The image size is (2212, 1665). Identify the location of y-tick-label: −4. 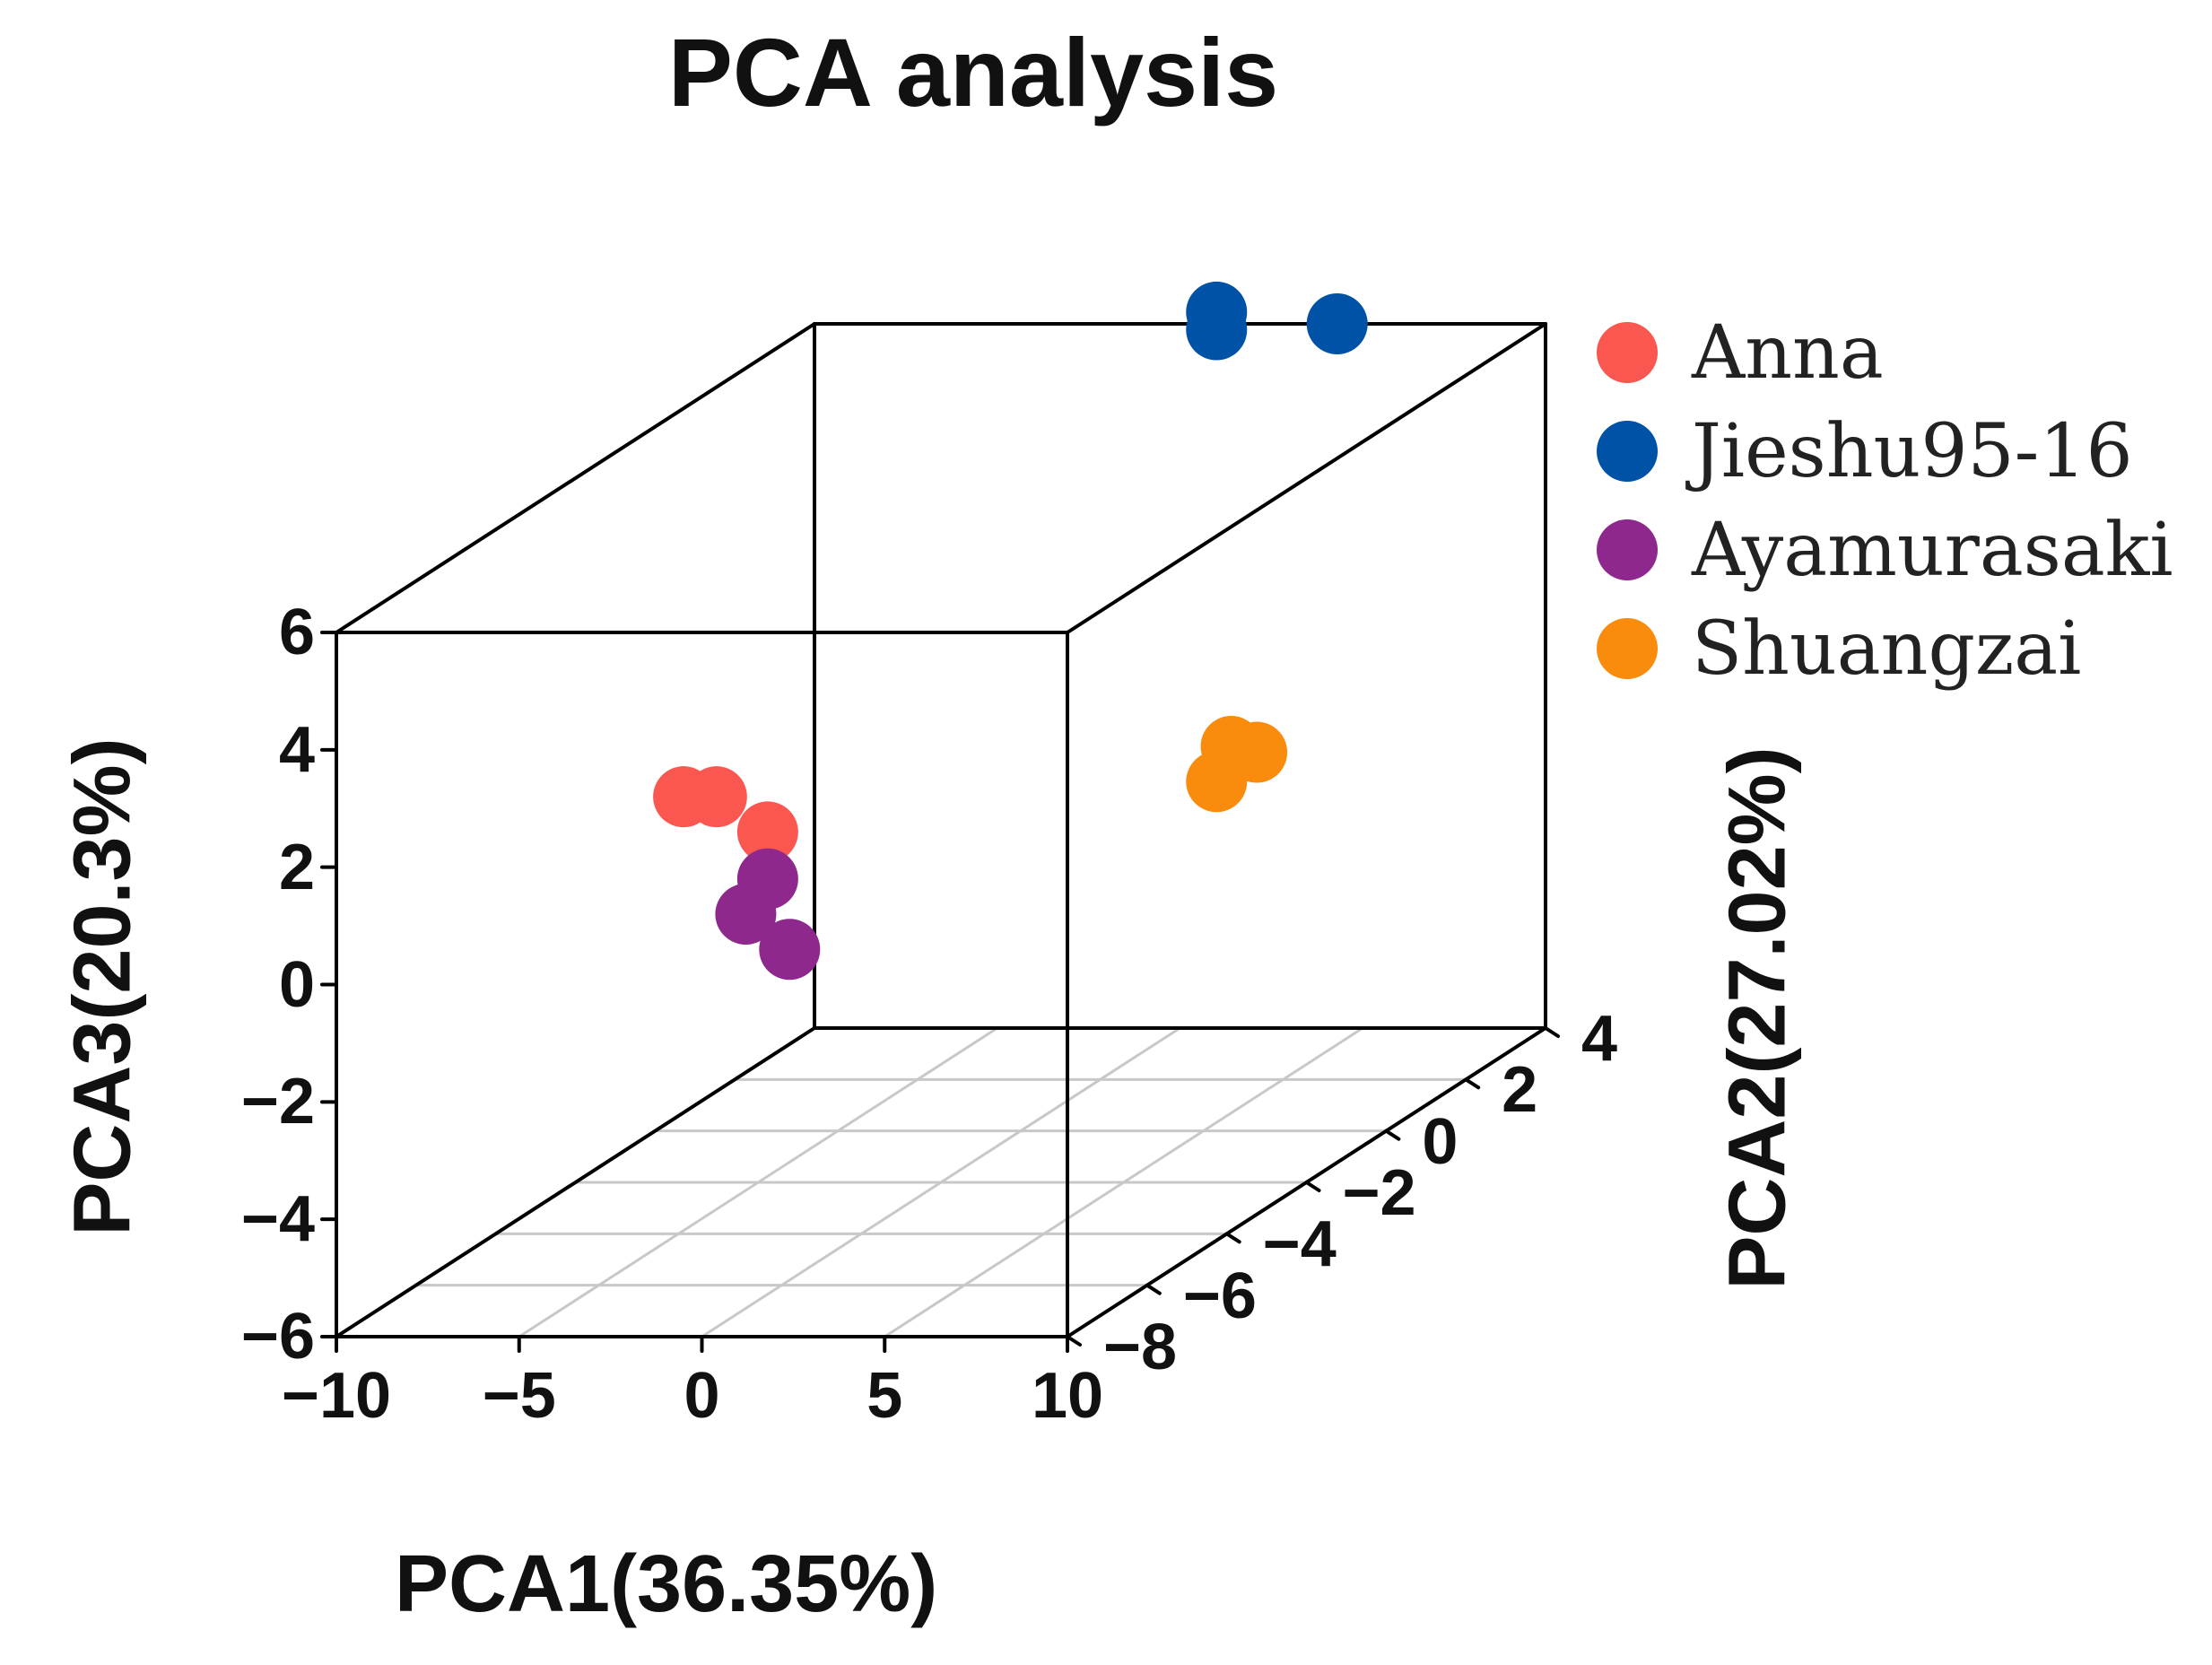
(277, 1219).